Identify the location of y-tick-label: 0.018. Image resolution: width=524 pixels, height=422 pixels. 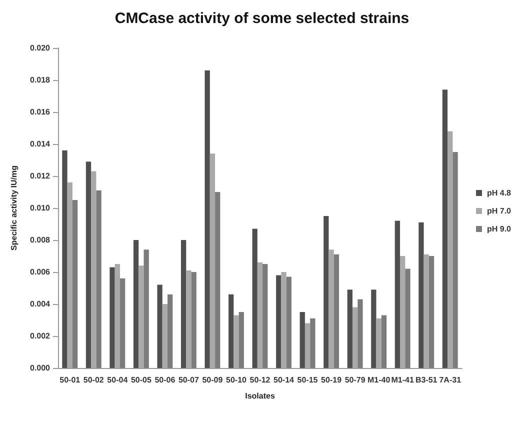
(40, 80).